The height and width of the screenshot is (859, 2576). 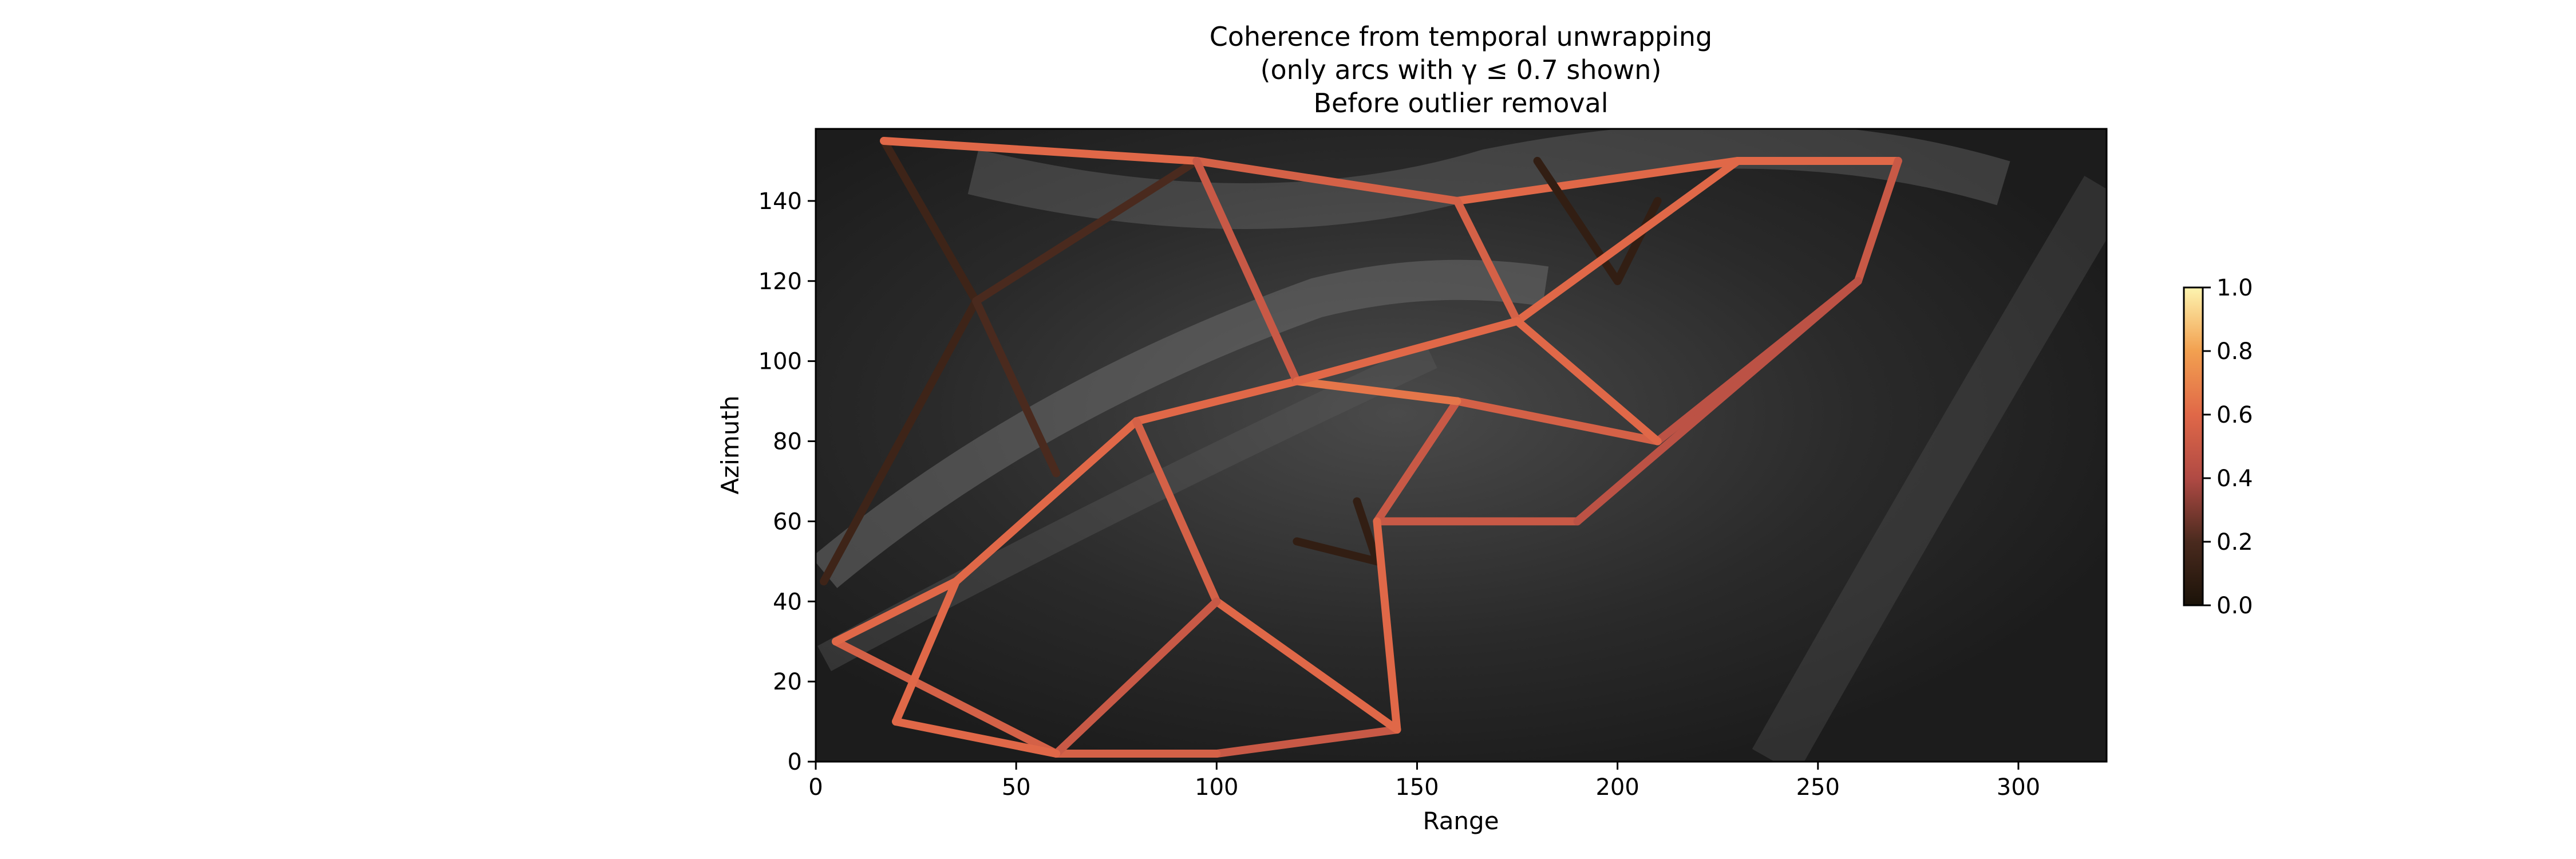 I want to click on x-tick-label: 0, so click(x=815, y=787).